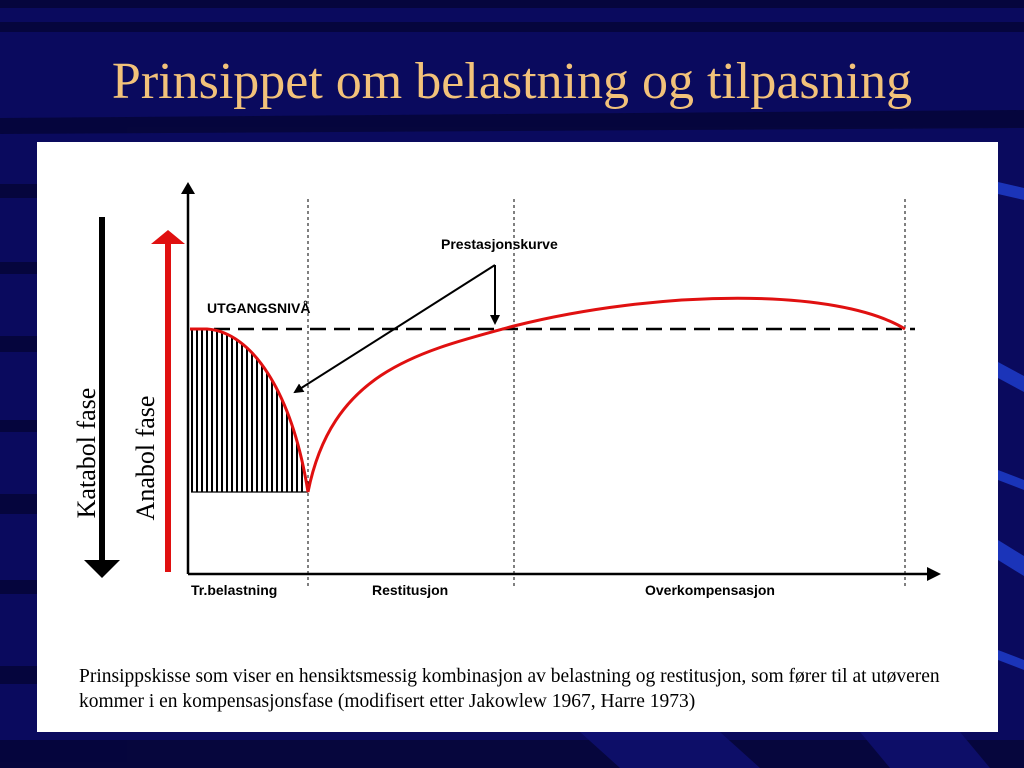  Describe the element at coordinates (396, 329) in the screenshot. I see `prestasjonskurve-pointers` at that location.